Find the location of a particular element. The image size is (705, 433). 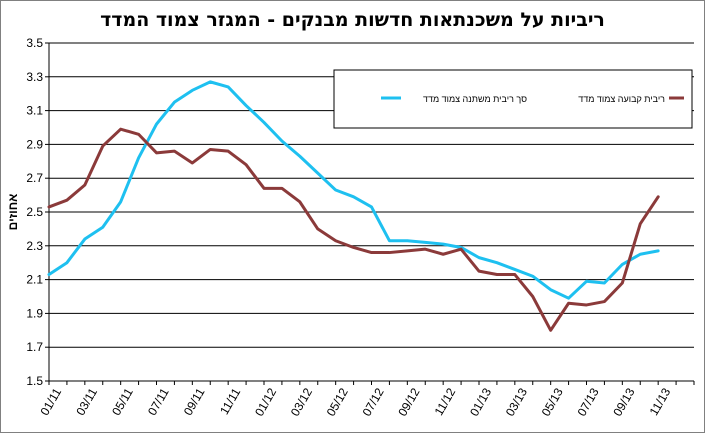

legend-label: סך ריבית משתנה צמוד מדד is located at coordinates (475, 99).